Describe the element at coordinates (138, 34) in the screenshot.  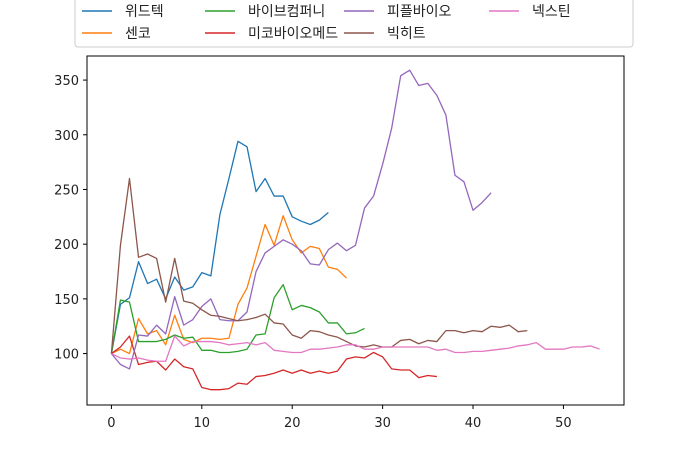
I see `legend-label-2: 센코` at that location.